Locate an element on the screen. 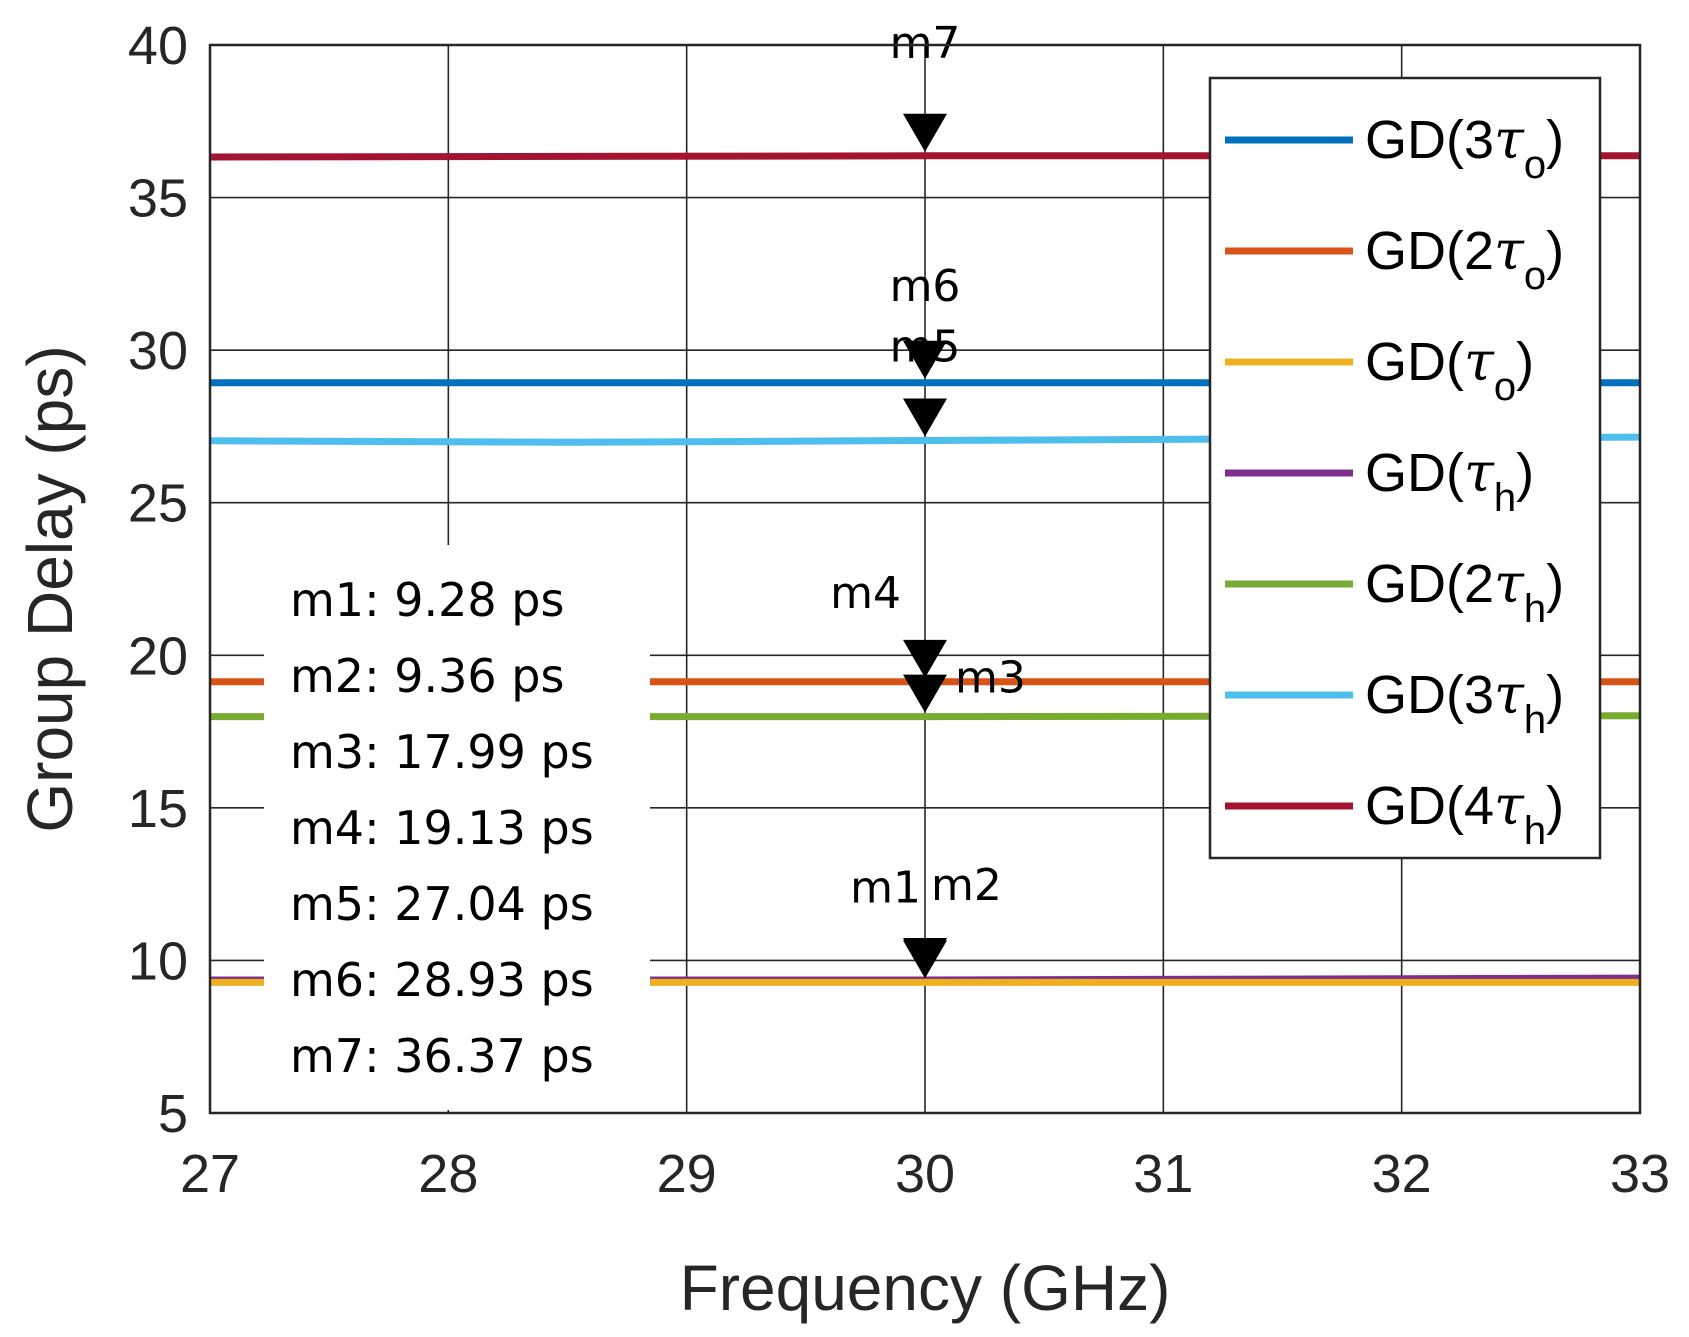 The width and height of the screenshot is (1689, 1337). marker-note: m3: 17.99 ps is located at coordinates (442, 752).